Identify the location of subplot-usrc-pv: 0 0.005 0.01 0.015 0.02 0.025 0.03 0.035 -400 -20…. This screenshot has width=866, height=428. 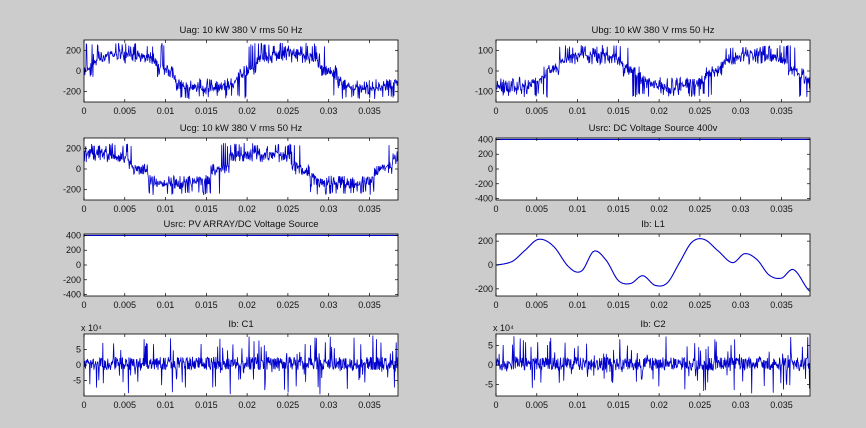
(231, 264).